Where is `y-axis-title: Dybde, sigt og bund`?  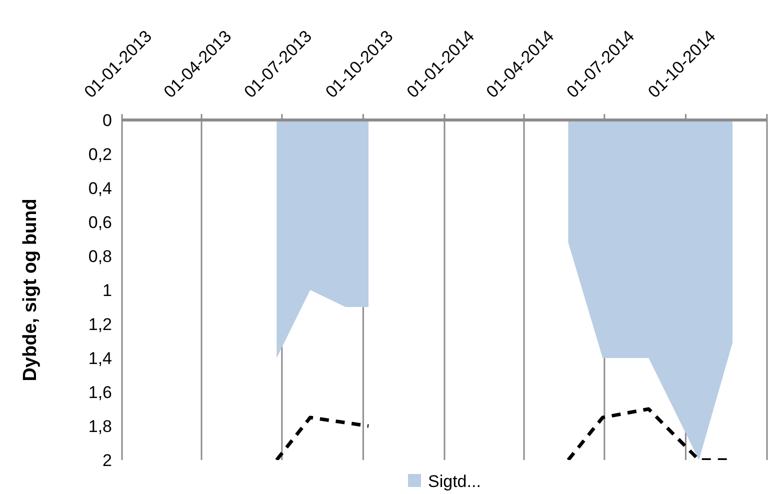 y-axis-title: Dybde, sigt og bund is located at coordinates (30, 290).